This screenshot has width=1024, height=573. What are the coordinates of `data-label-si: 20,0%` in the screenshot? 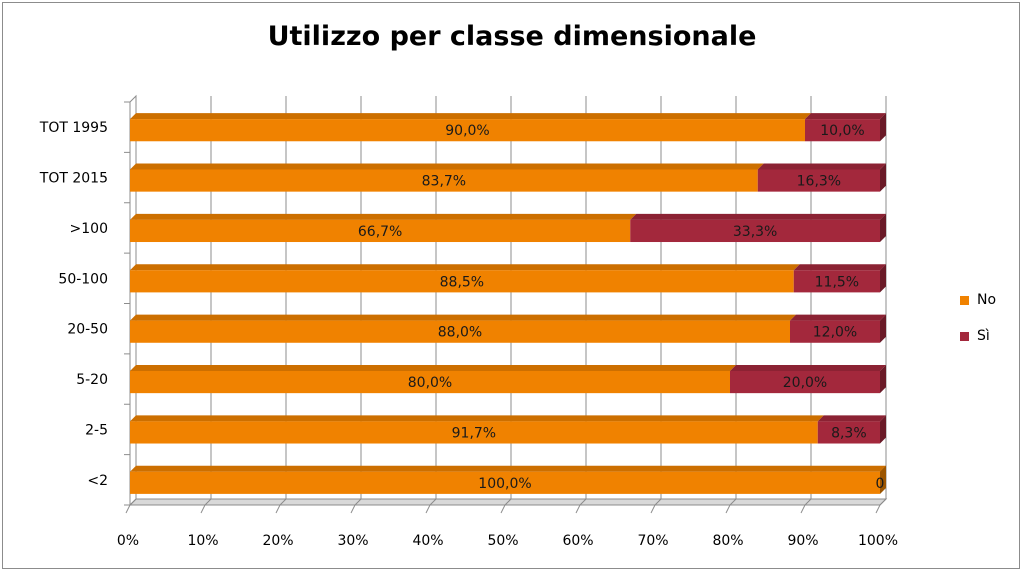 It's located at (805, 383).